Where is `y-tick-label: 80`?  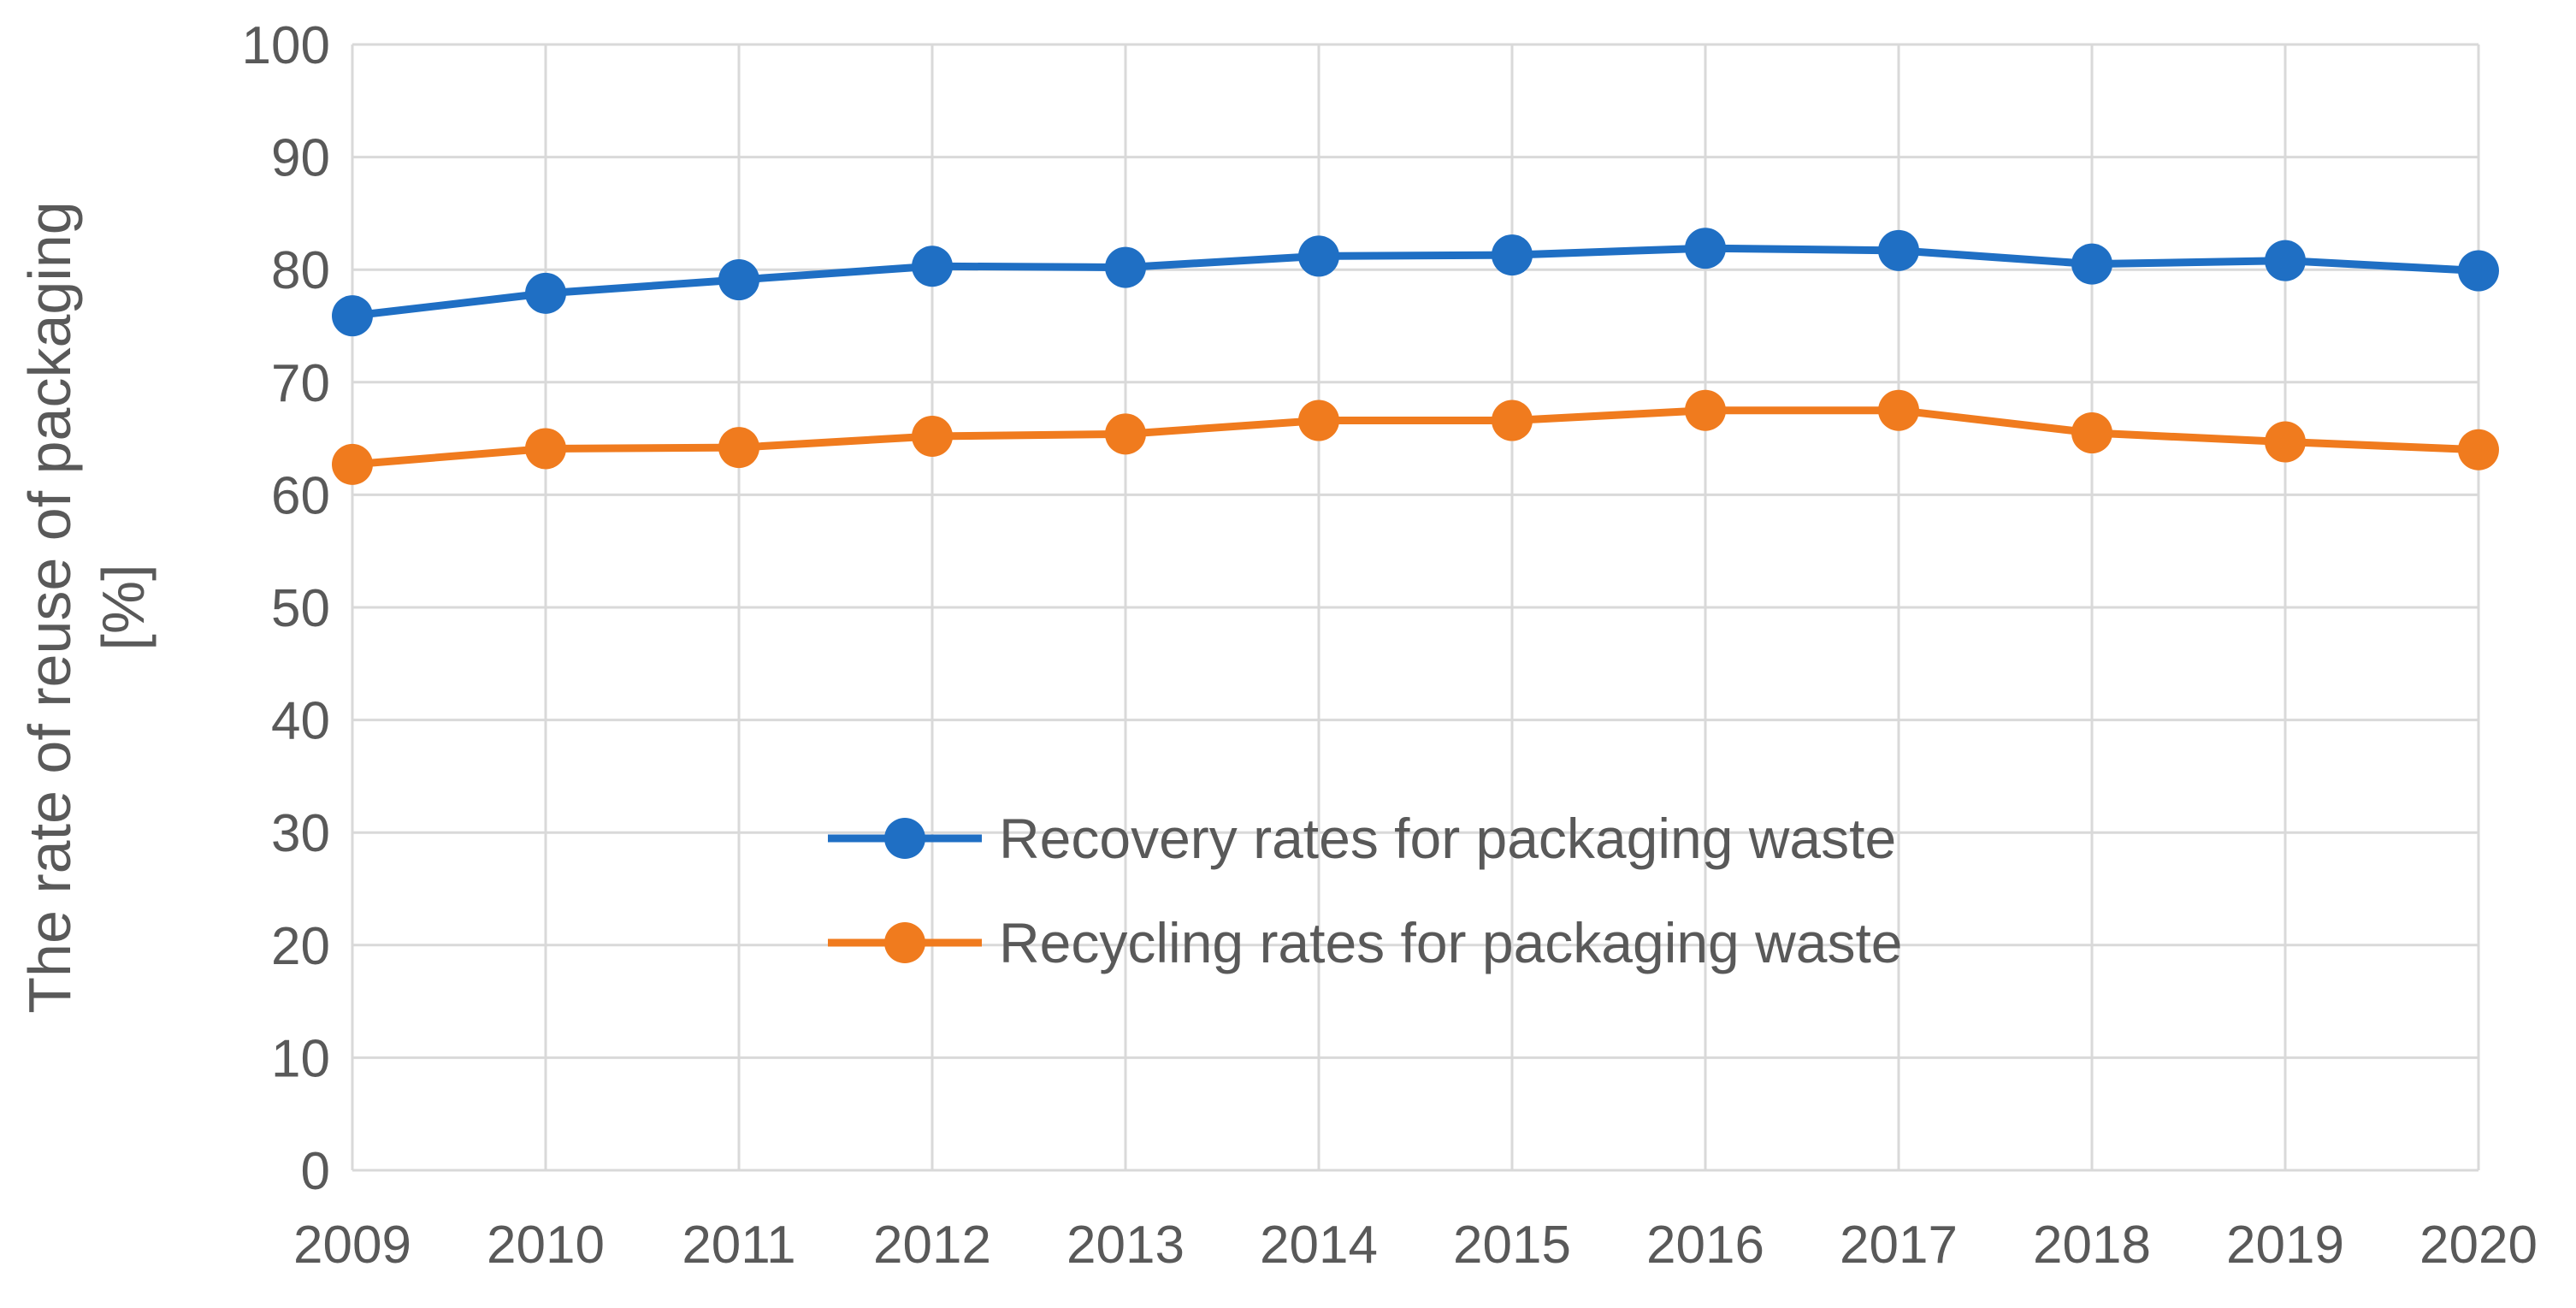 y-tick-label: 80 is located at coordinates (300, 270).